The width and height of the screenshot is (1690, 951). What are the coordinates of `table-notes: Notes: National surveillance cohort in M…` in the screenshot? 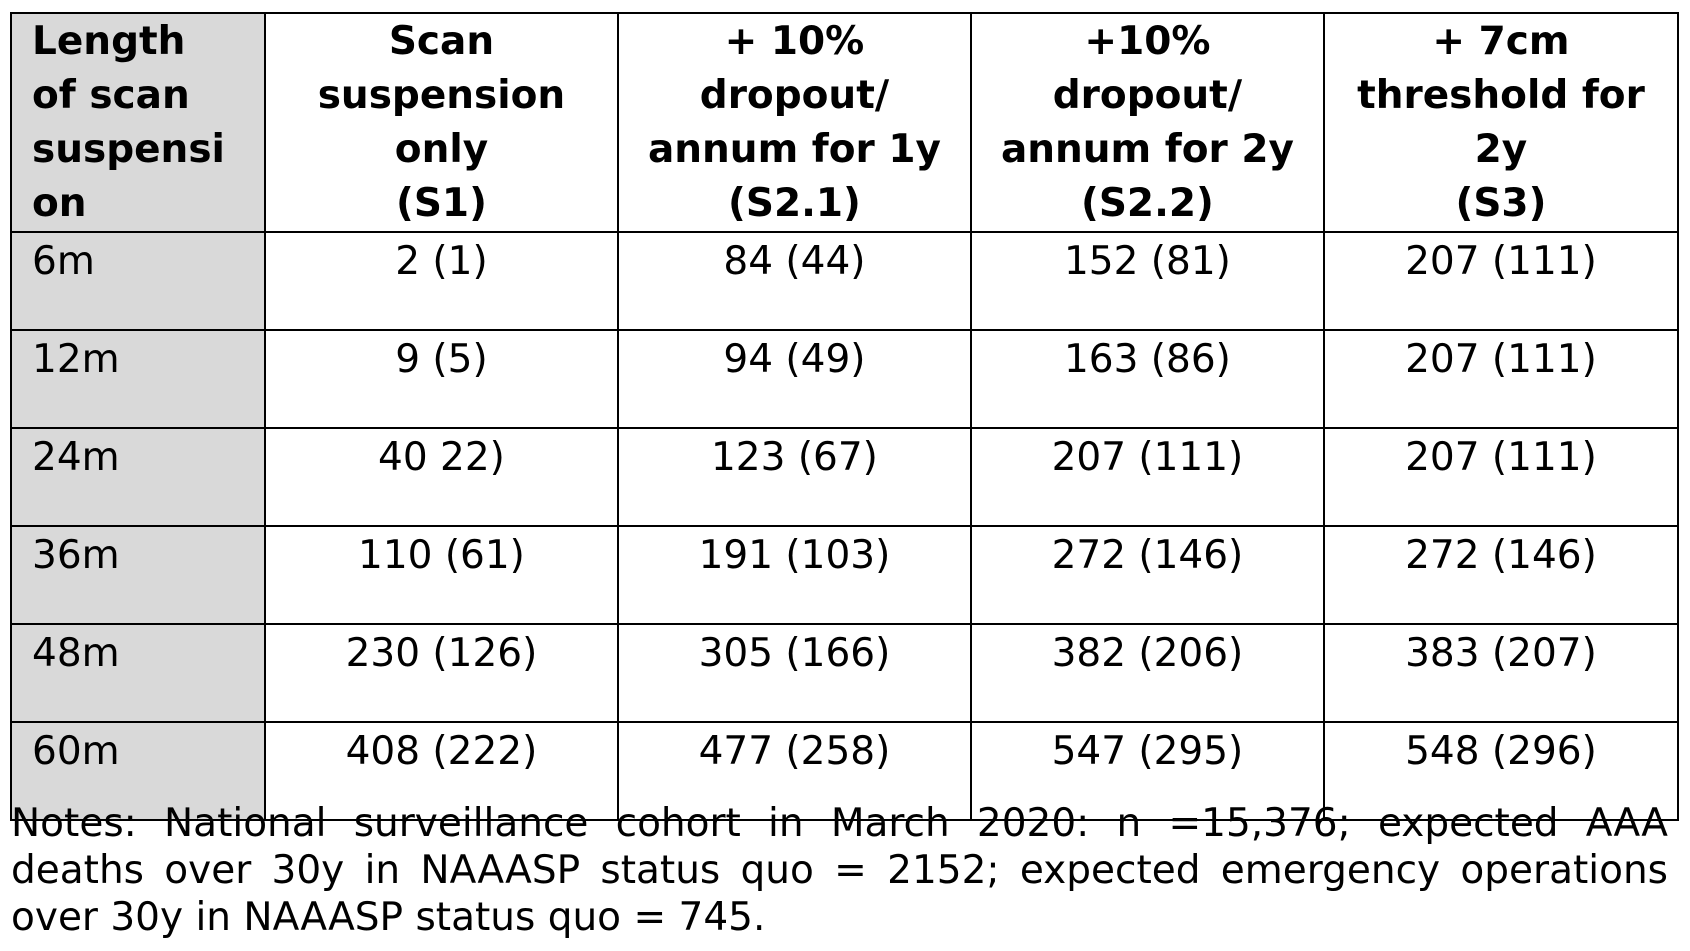 It's located at (839, 870).